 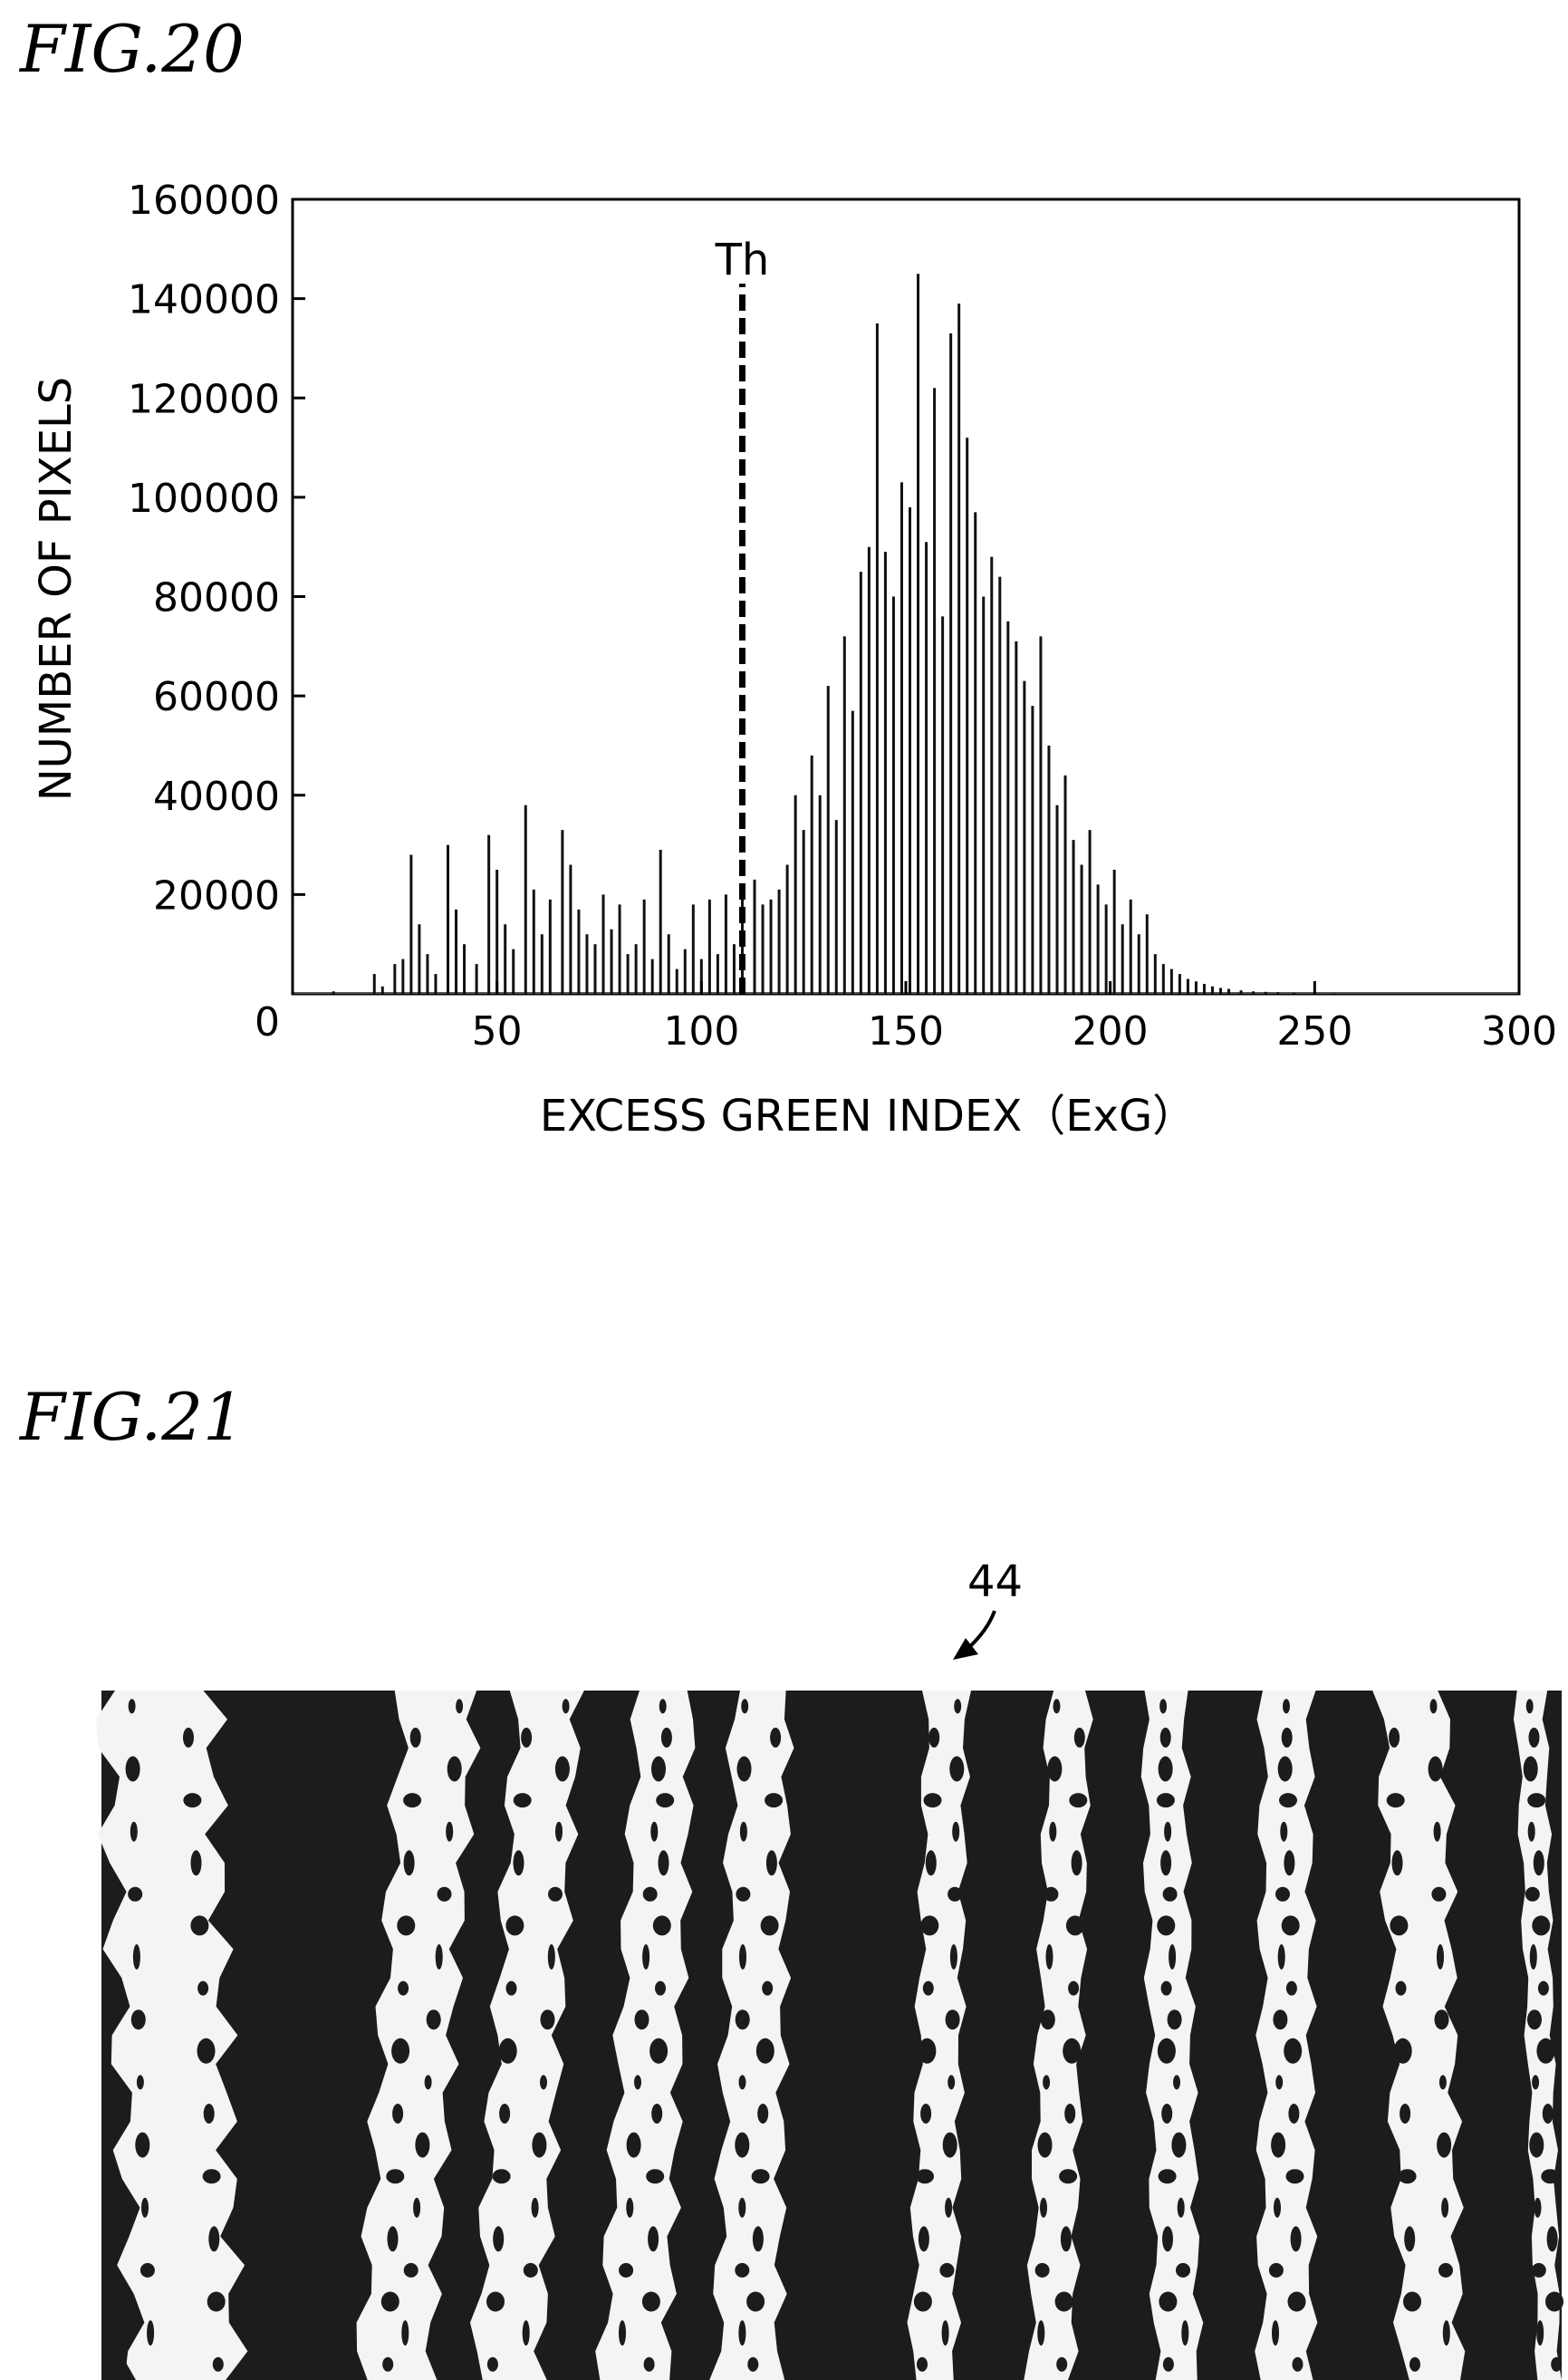 I want to click on y-tick-label: 40000, so click(x=216, y=797).